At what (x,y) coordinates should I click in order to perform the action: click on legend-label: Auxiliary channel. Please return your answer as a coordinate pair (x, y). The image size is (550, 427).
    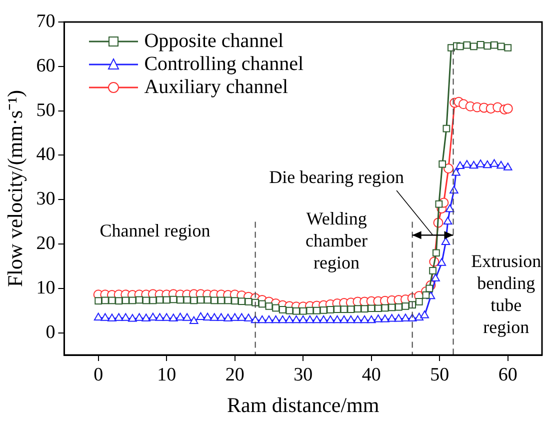
    Looking at the image, I should click on (216, 87).